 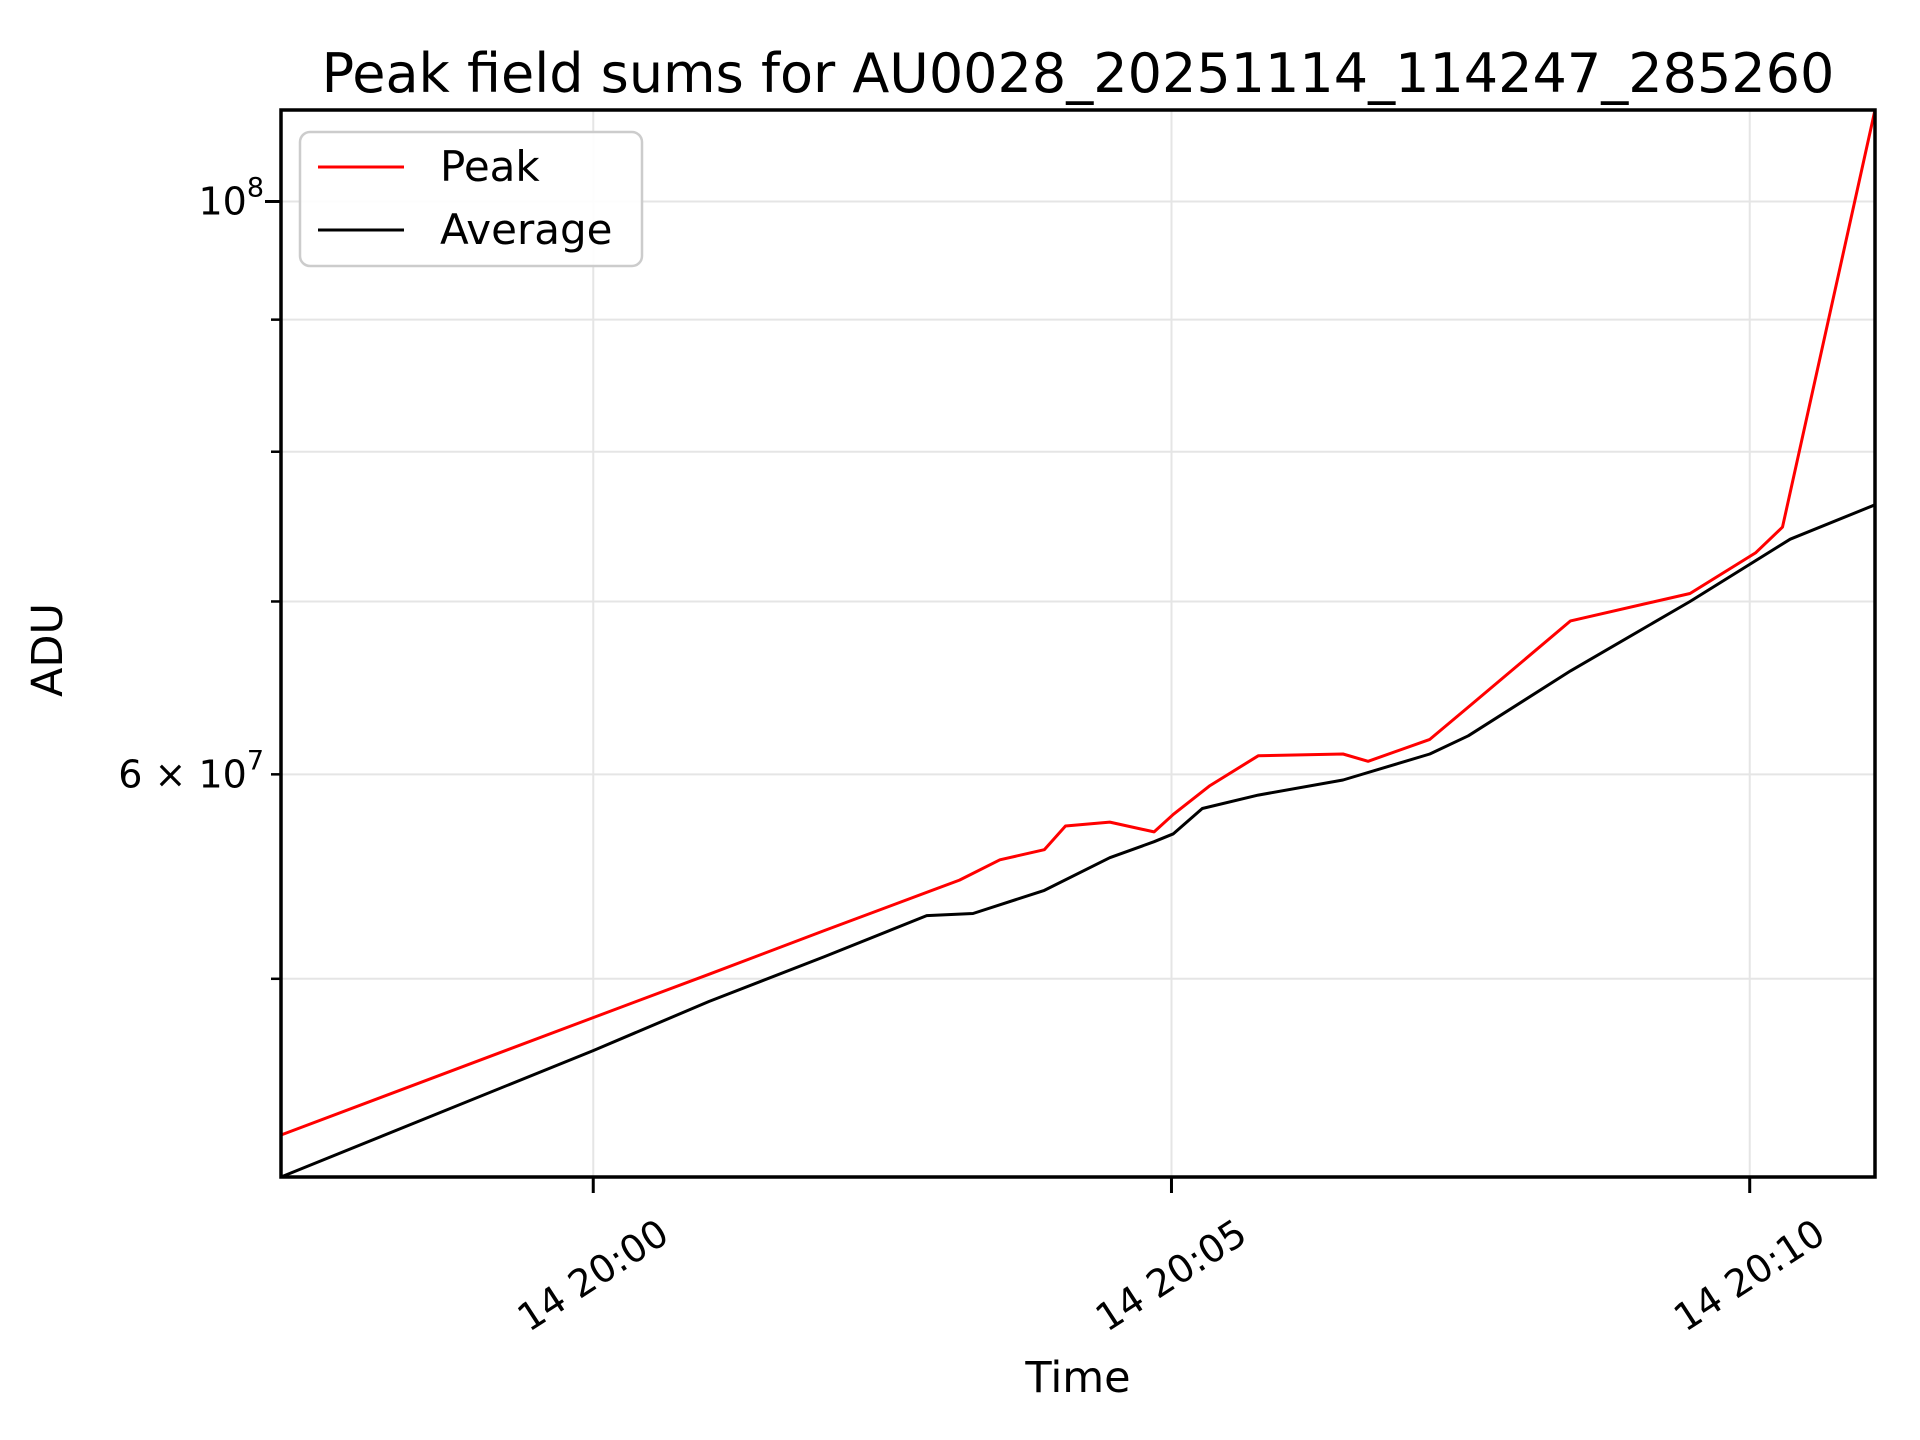 I want to click on x-tick-label: 14 20:00, so click(x=593, y=1275).